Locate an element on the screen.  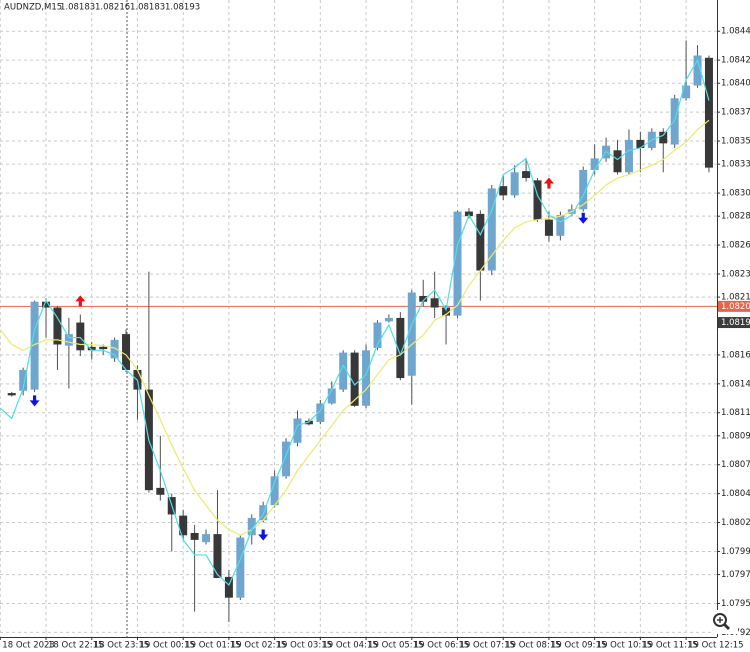
x-tick-label: 19 Oct 11:15 is located at coordinates (669, 646).